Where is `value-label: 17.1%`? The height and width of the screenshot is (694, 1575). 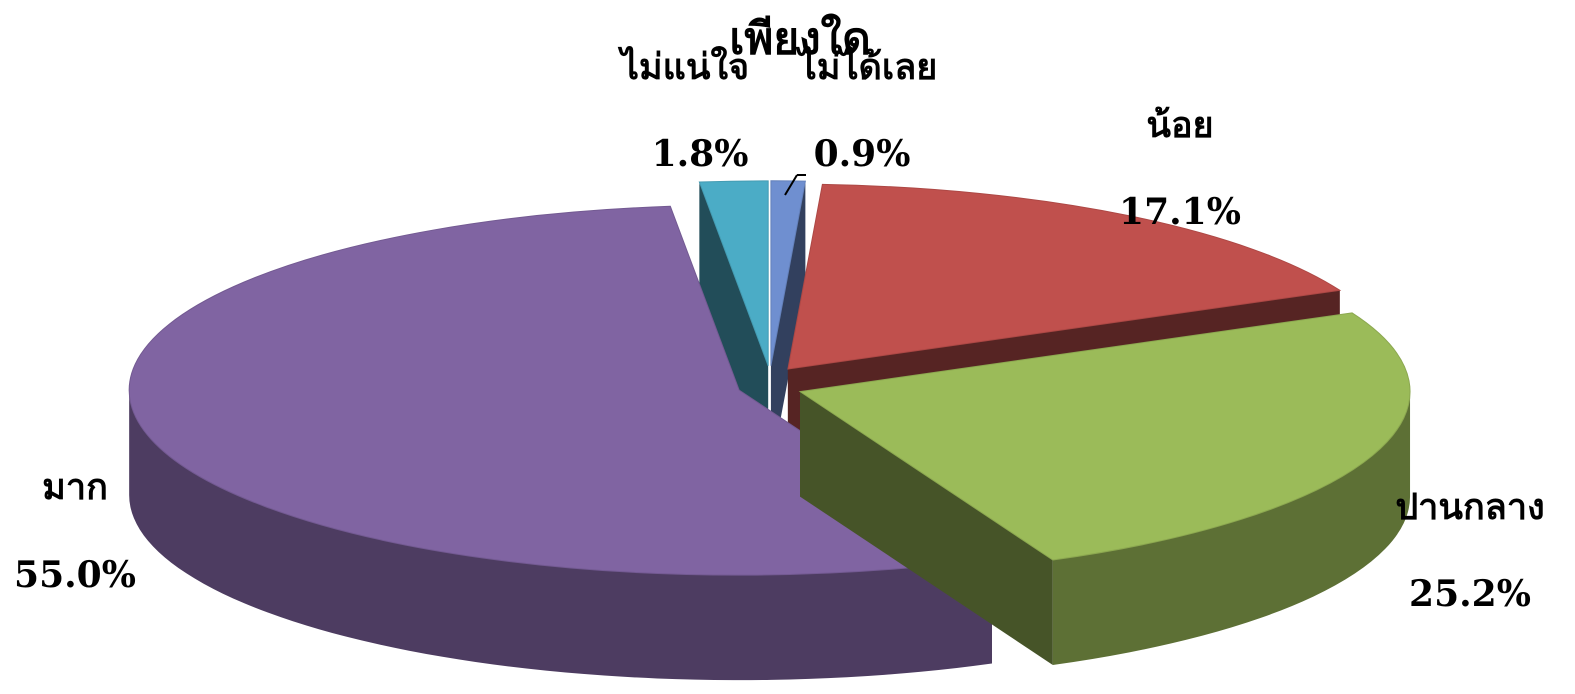
value-label: 17.1% is located at coordinates (1180, 212).